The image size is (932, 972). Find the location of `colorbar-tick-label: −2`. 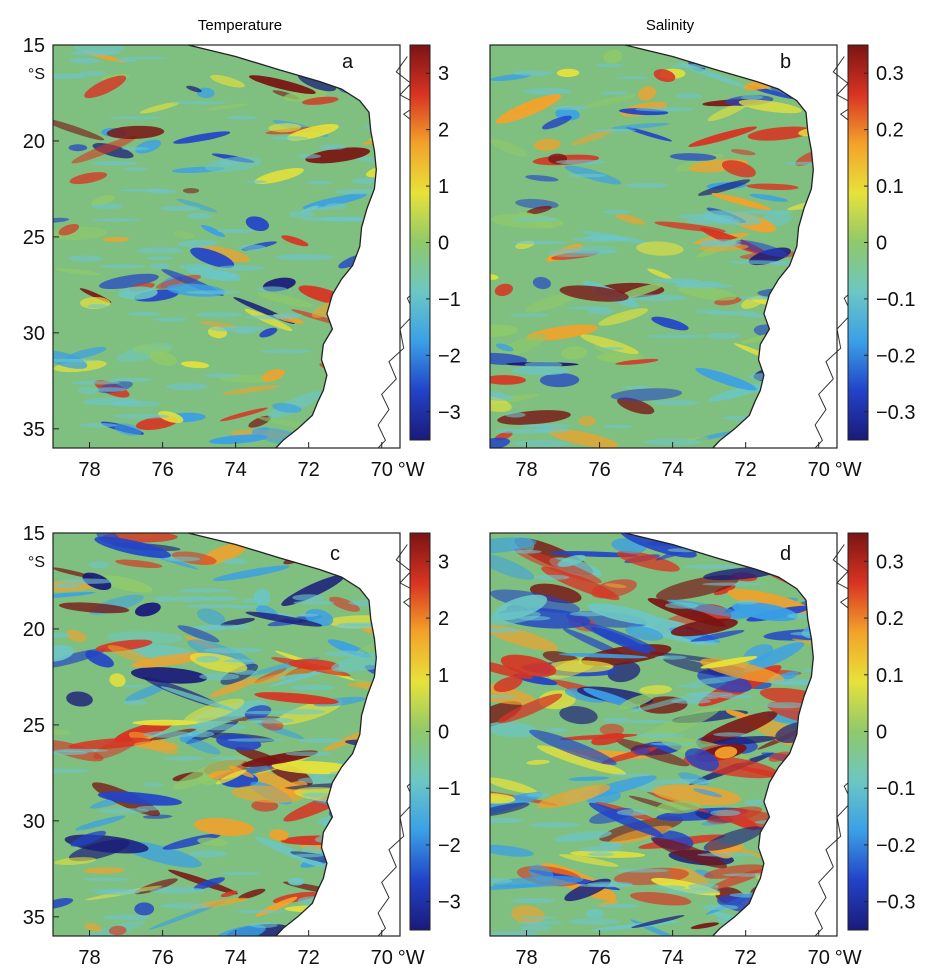

colorbar-tick-label: −2 is located at coordinates (449, 846).